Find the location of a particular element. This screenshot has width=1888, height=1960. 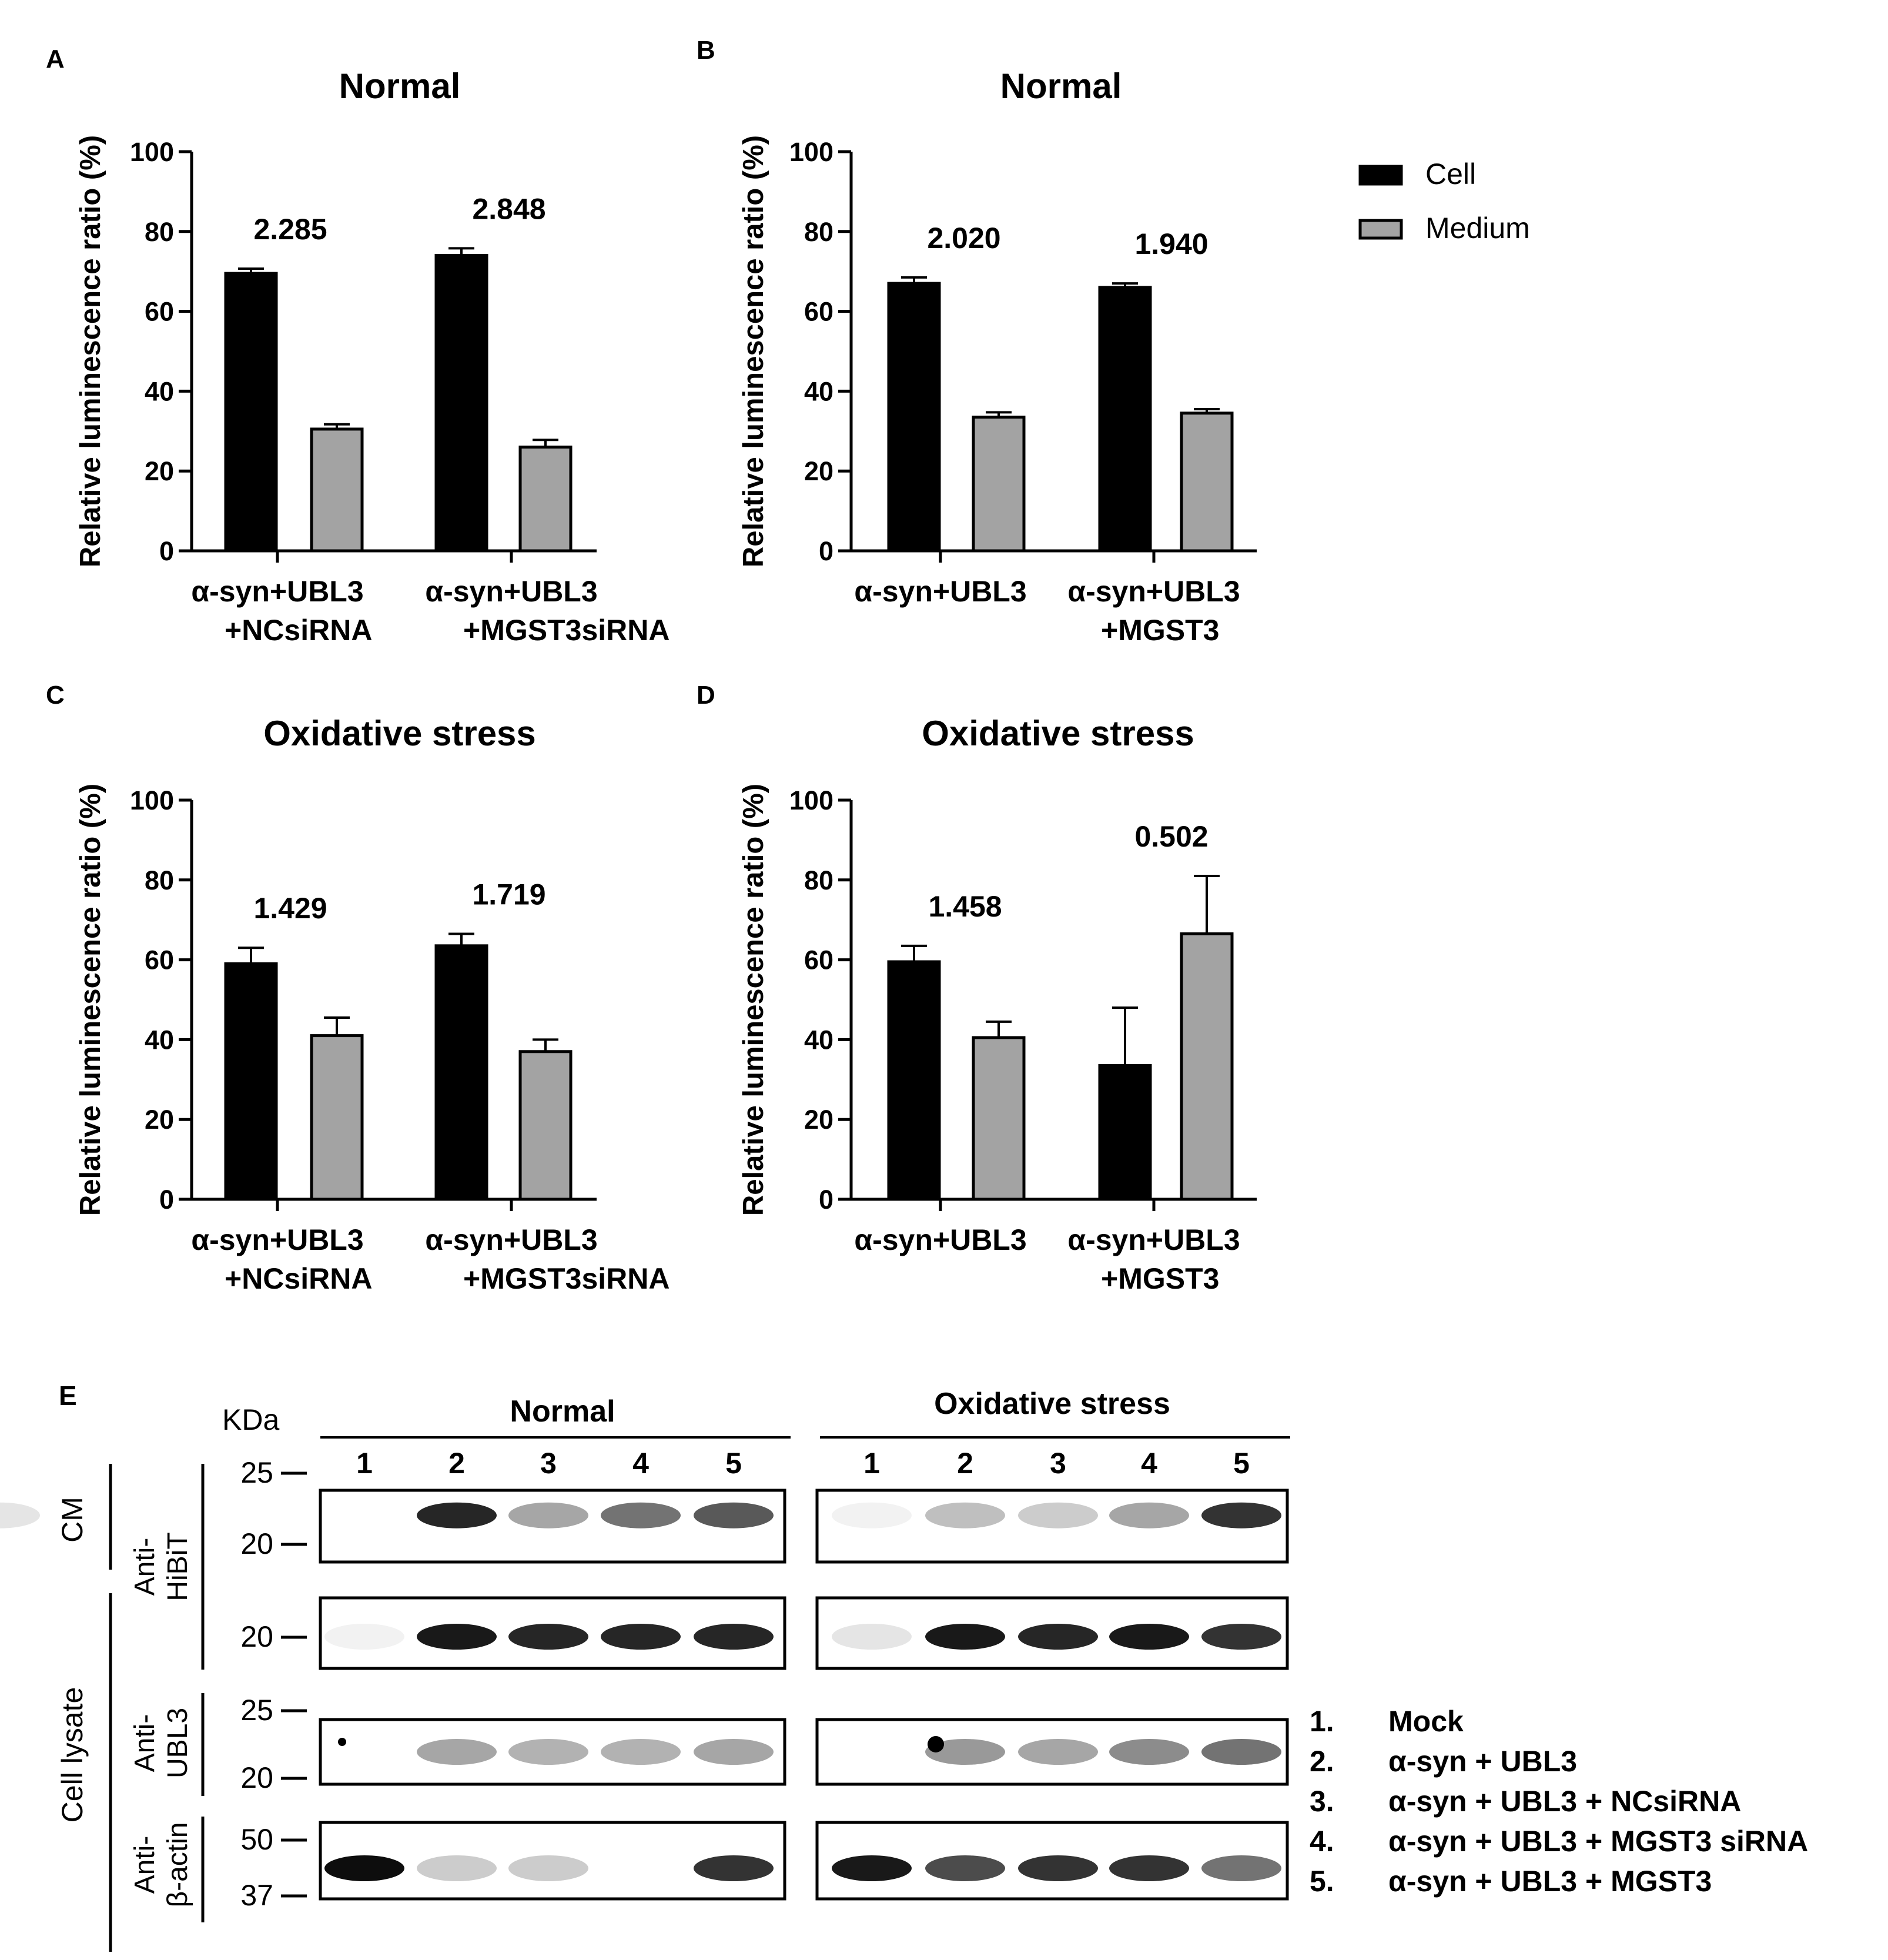

ratio-label: 0.502 is located at coordinates (1171, 836).